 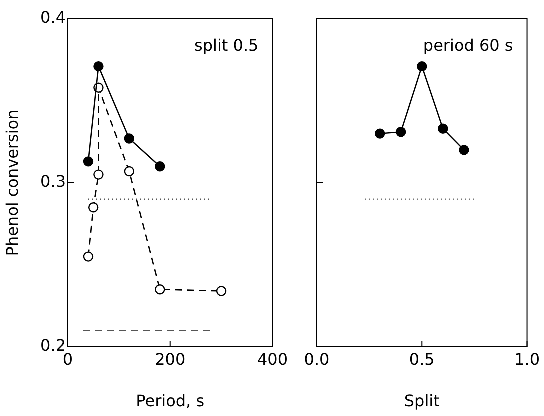 I want to click on x-tick-label: 200, so click(x=170, y=359).